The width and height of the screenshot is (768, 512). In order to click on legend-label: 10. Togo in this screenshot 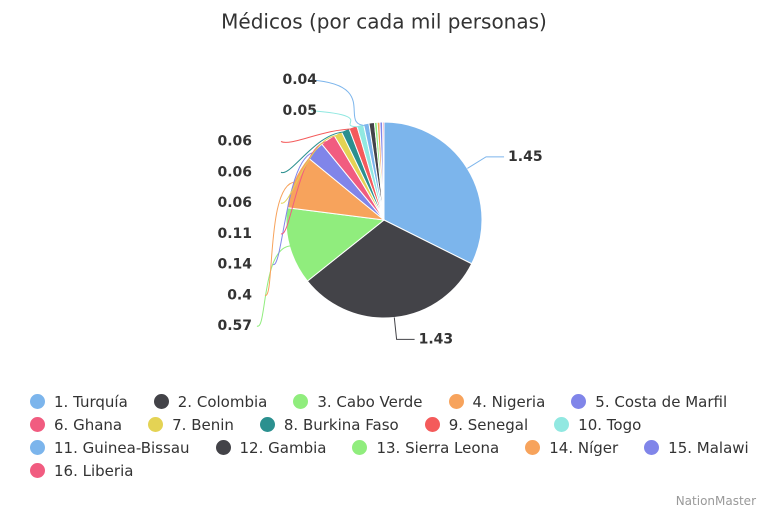, I will do `click(610, 424)`.